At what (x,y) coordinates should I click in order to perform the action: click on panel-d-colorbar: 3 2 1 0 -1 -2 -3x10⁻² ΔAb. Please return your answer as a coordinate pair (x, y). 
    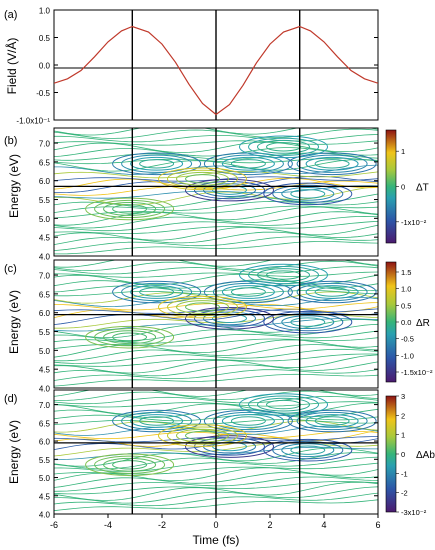
    Looking at the image, I should click on (410, 454).